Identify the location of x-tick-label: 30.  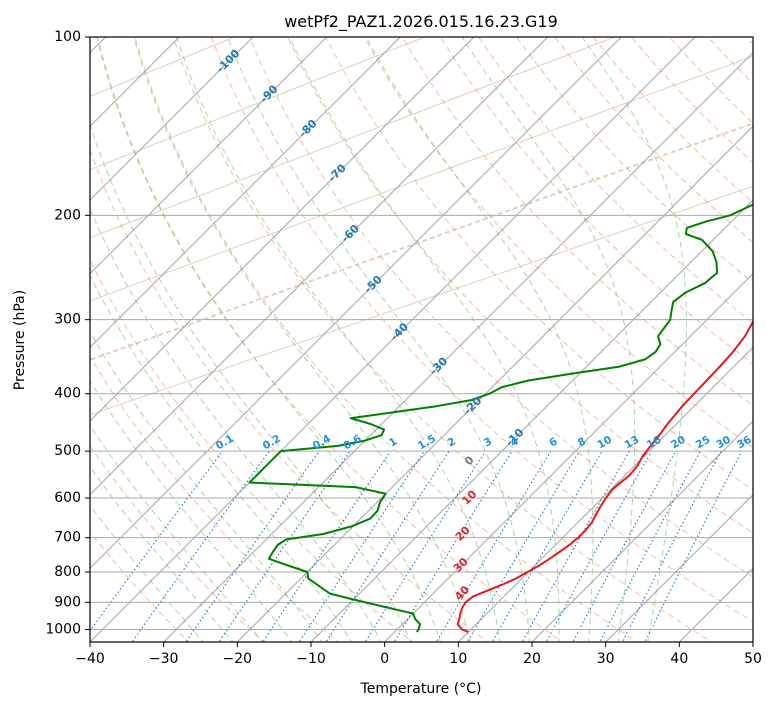
(606, 659).